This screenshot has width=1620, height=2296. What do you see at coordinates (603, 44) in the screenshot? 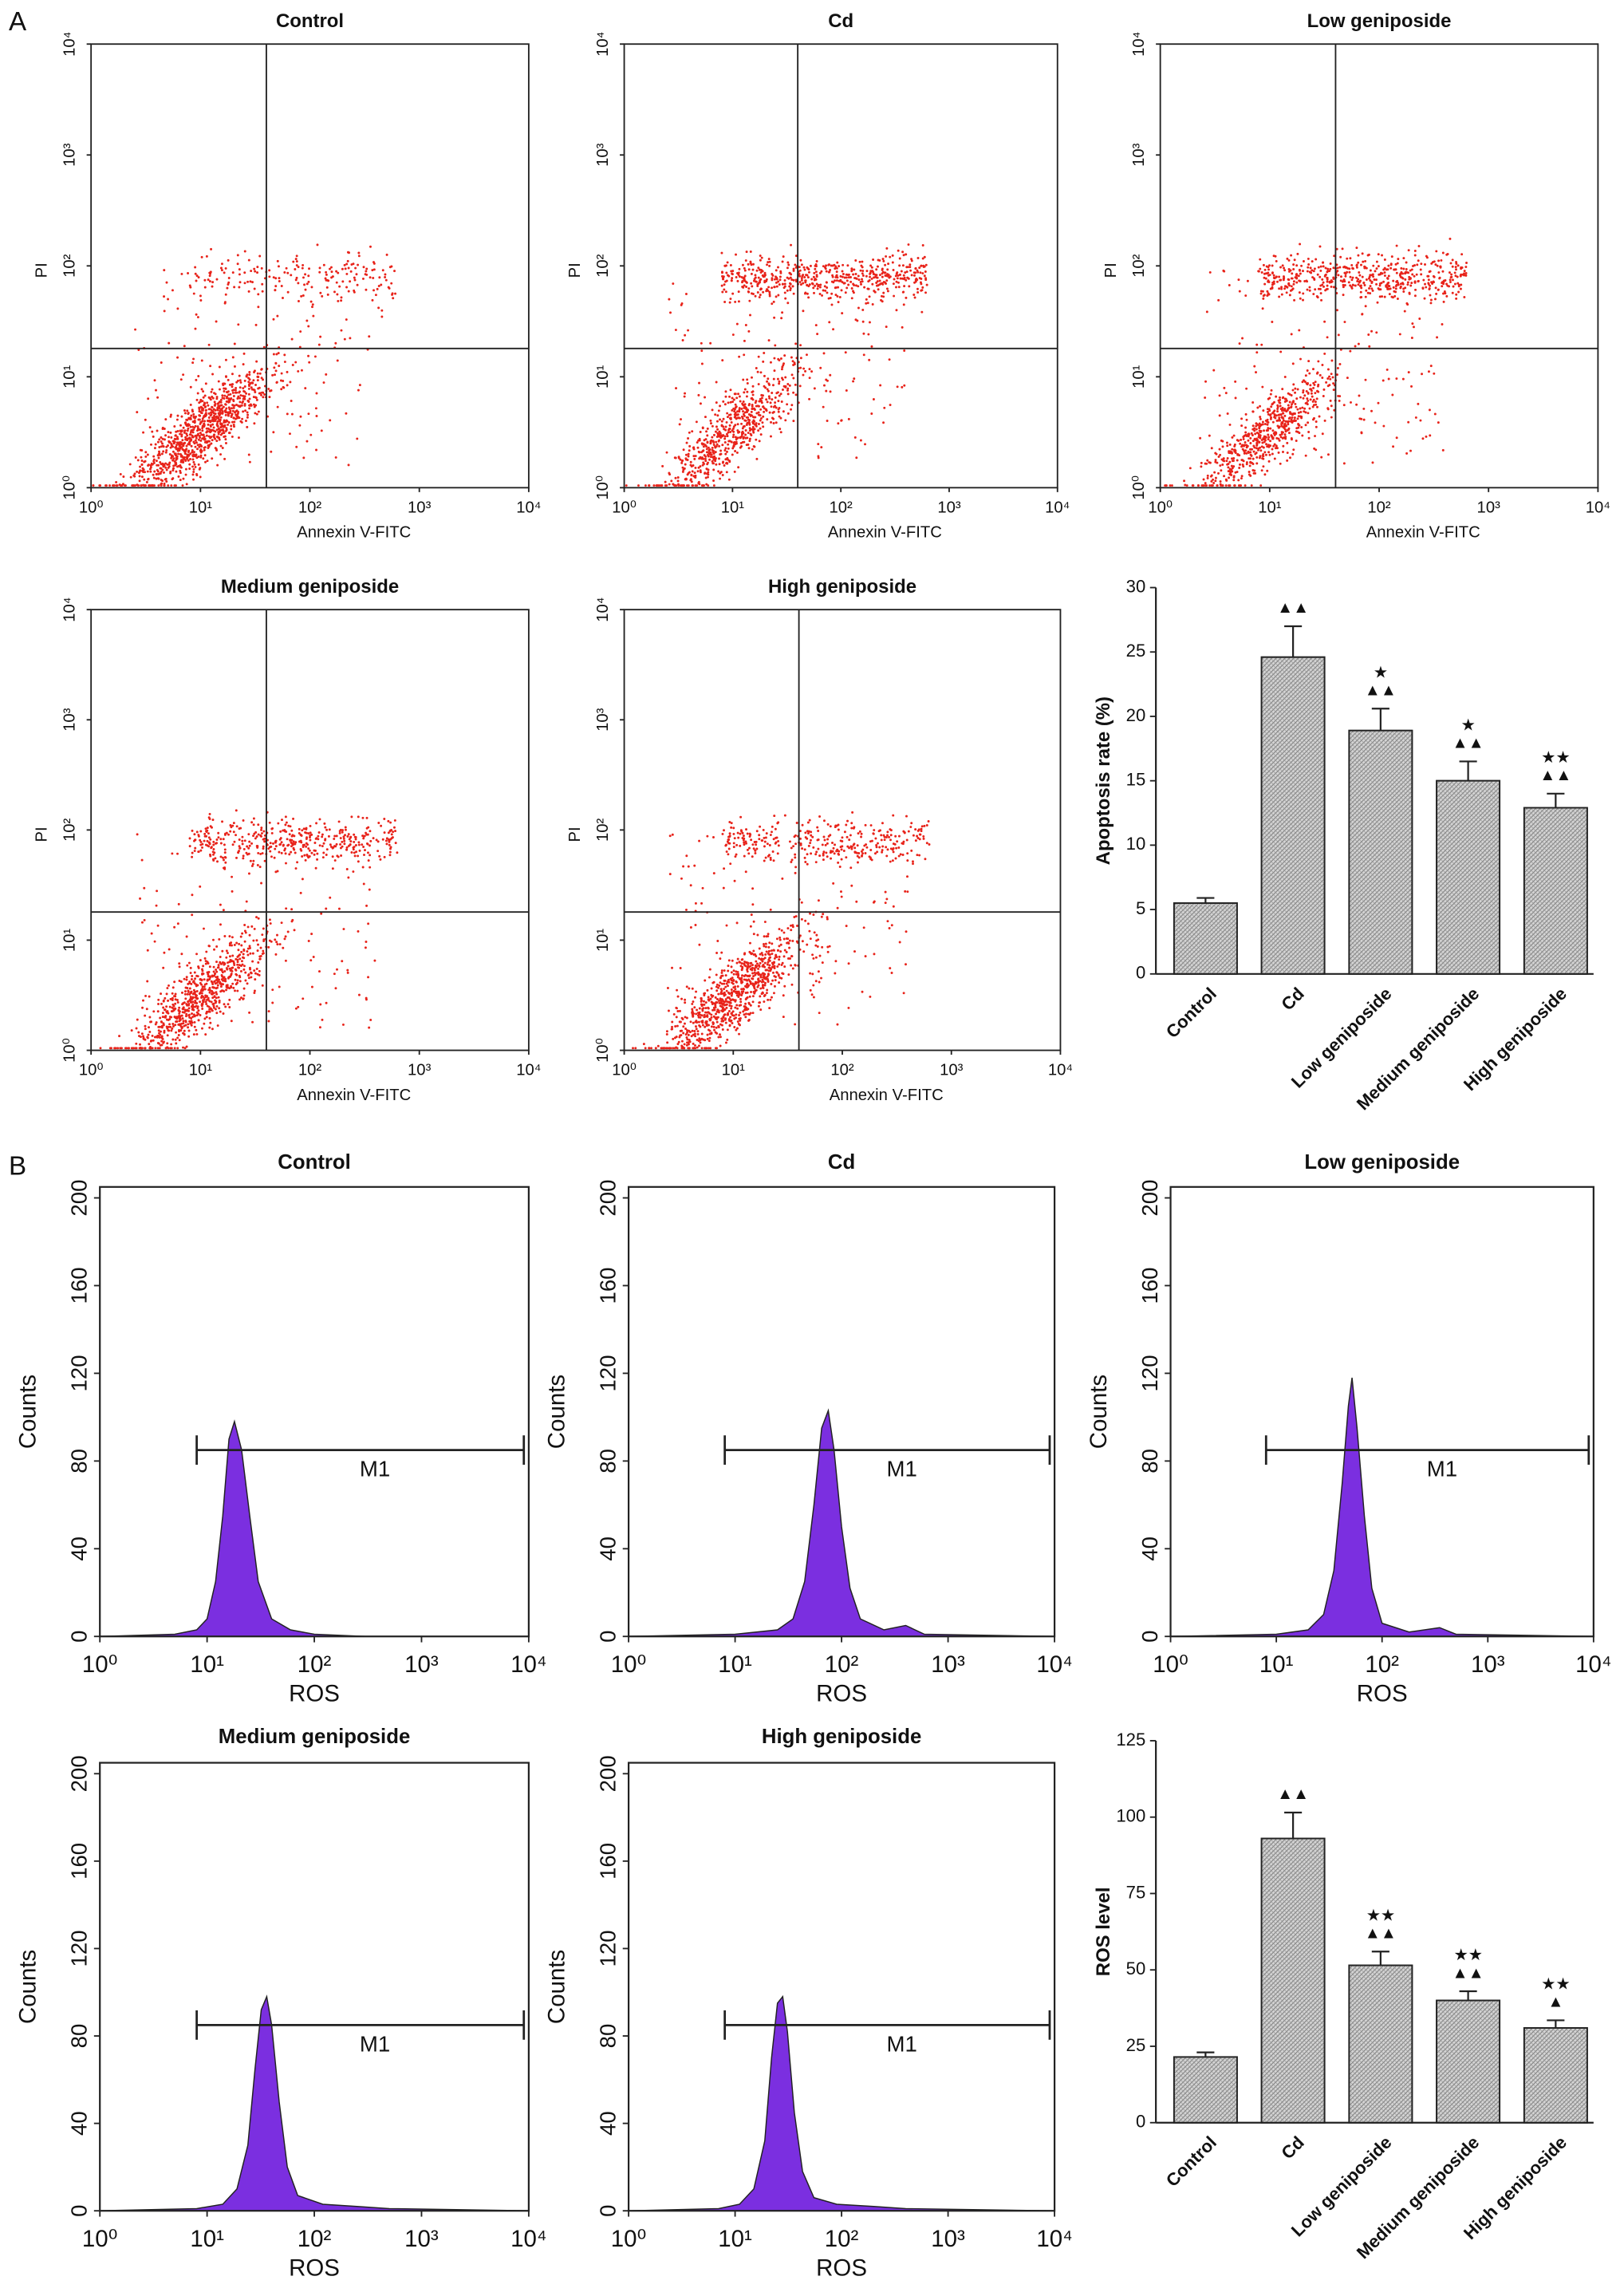
I see `y-tick-label: 10⁴` at bounding box center [603, 44].